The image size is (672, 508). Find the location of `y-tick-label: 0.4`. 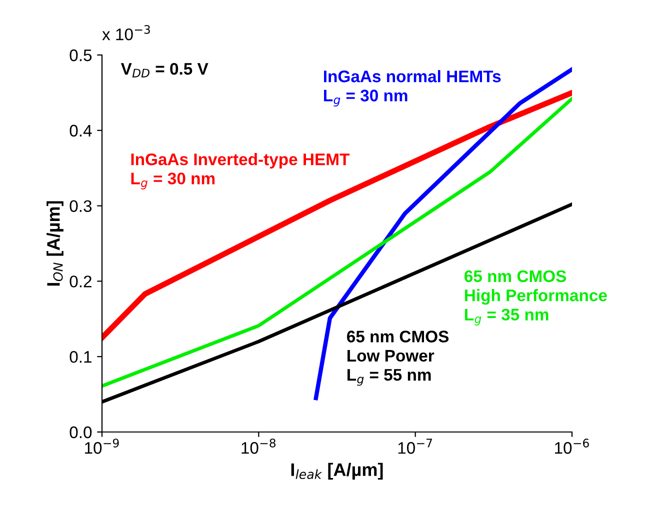

y-tick-label: 0.4 is located at coordinates (81, 130).